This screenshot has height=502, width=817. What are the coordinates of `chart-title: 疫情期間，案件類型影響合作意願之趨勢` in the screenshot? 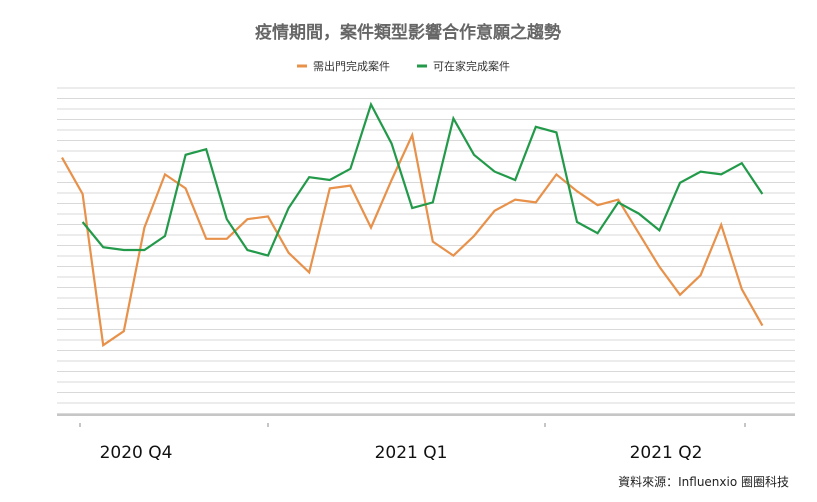 It's located at (408, 32).